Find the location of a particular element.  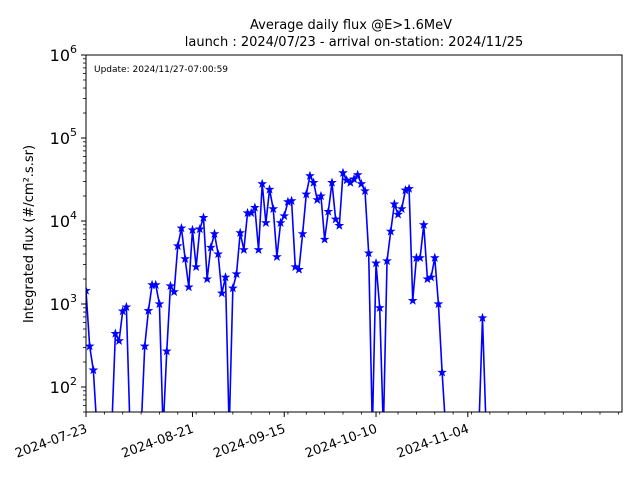

y-tick-label: 10⁶ is located at coordinates (63, 54).